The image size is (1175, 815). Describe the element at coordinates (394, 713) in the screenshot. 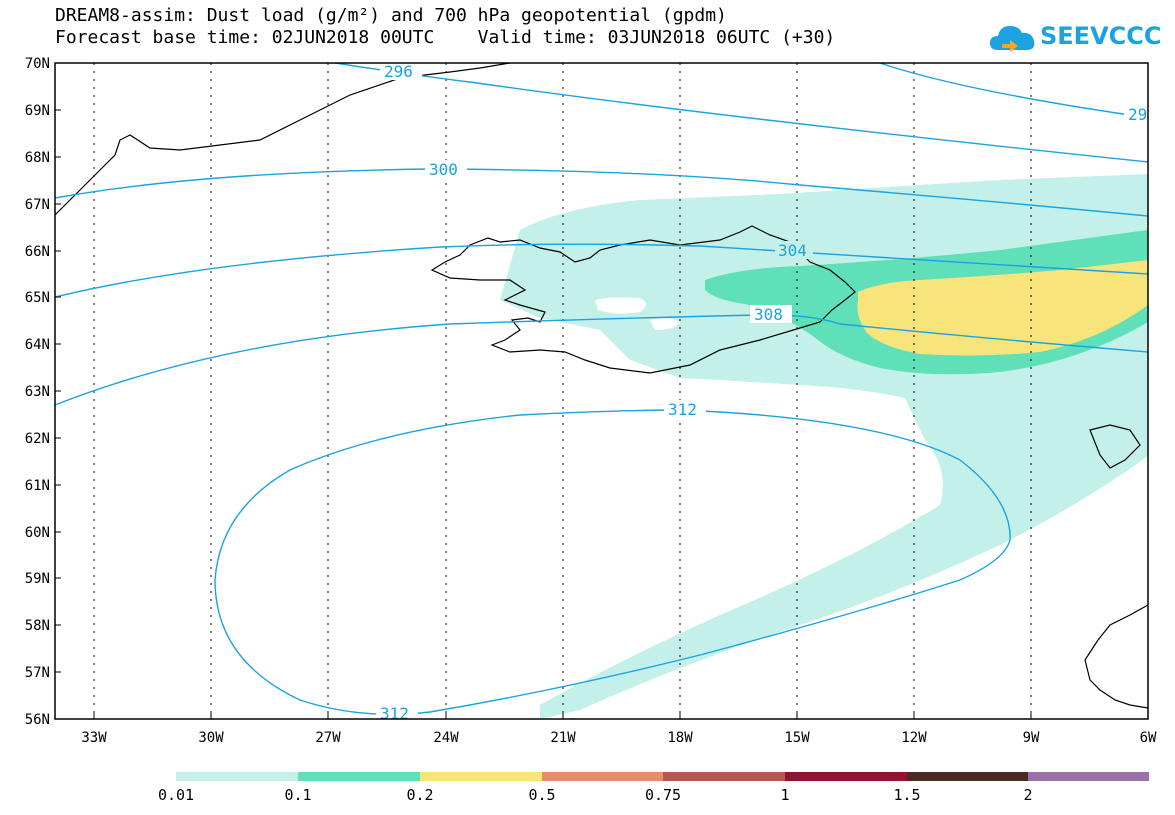

I see `contour-label-312-bottom: 312` at that location.